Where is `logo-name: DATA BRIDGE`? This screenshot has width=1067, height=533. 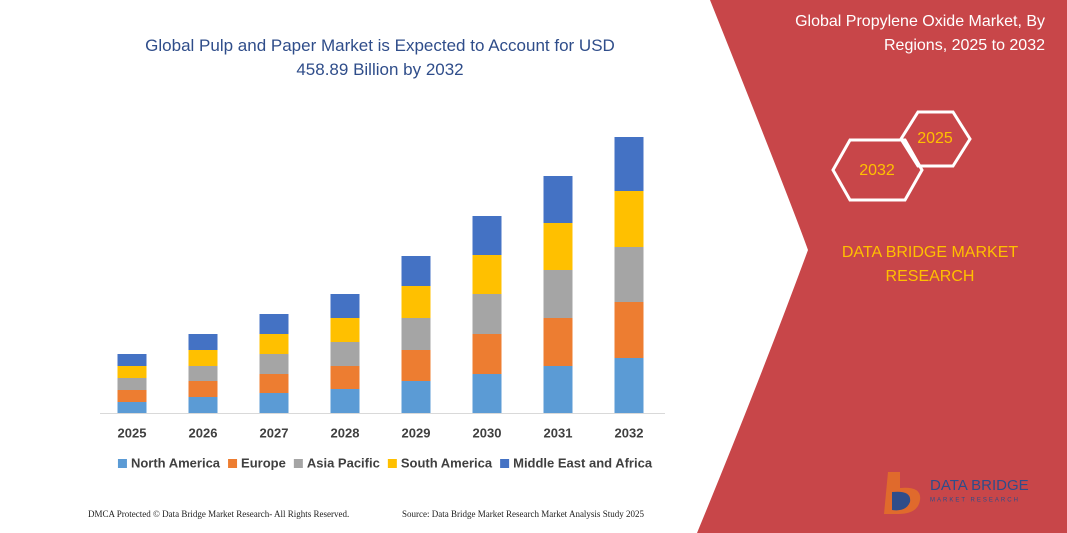
logo-name: DATA BRIDGE is located at coordinates (979, 485).